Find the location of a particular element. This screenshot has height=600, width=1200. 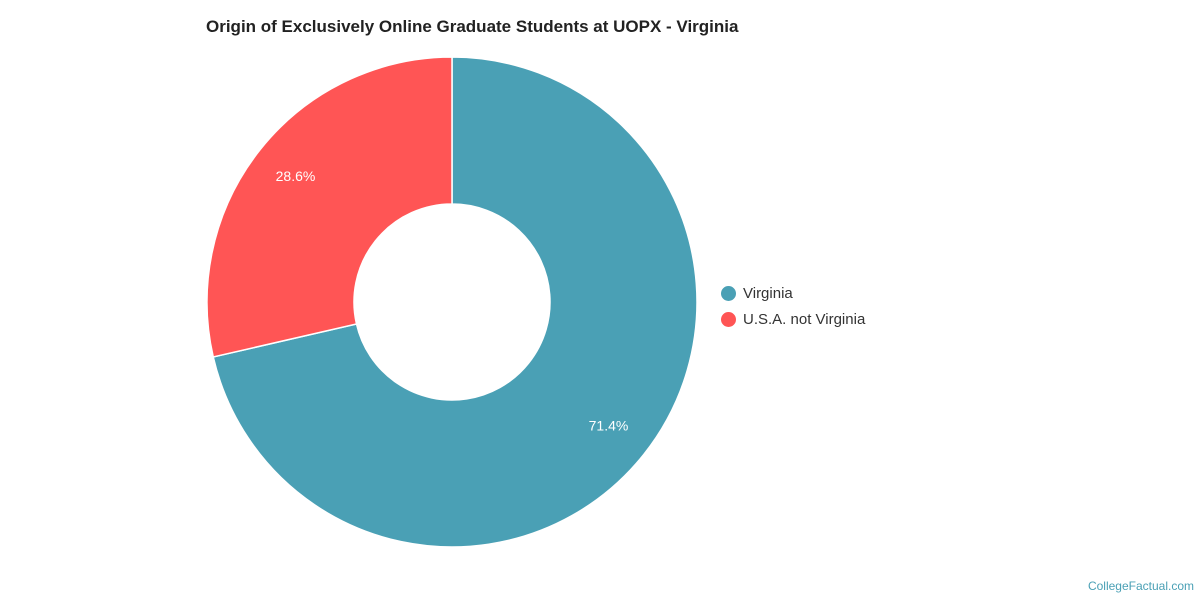

donut-labels: 71.4% 28.6% is located at coordinates (452, 300).